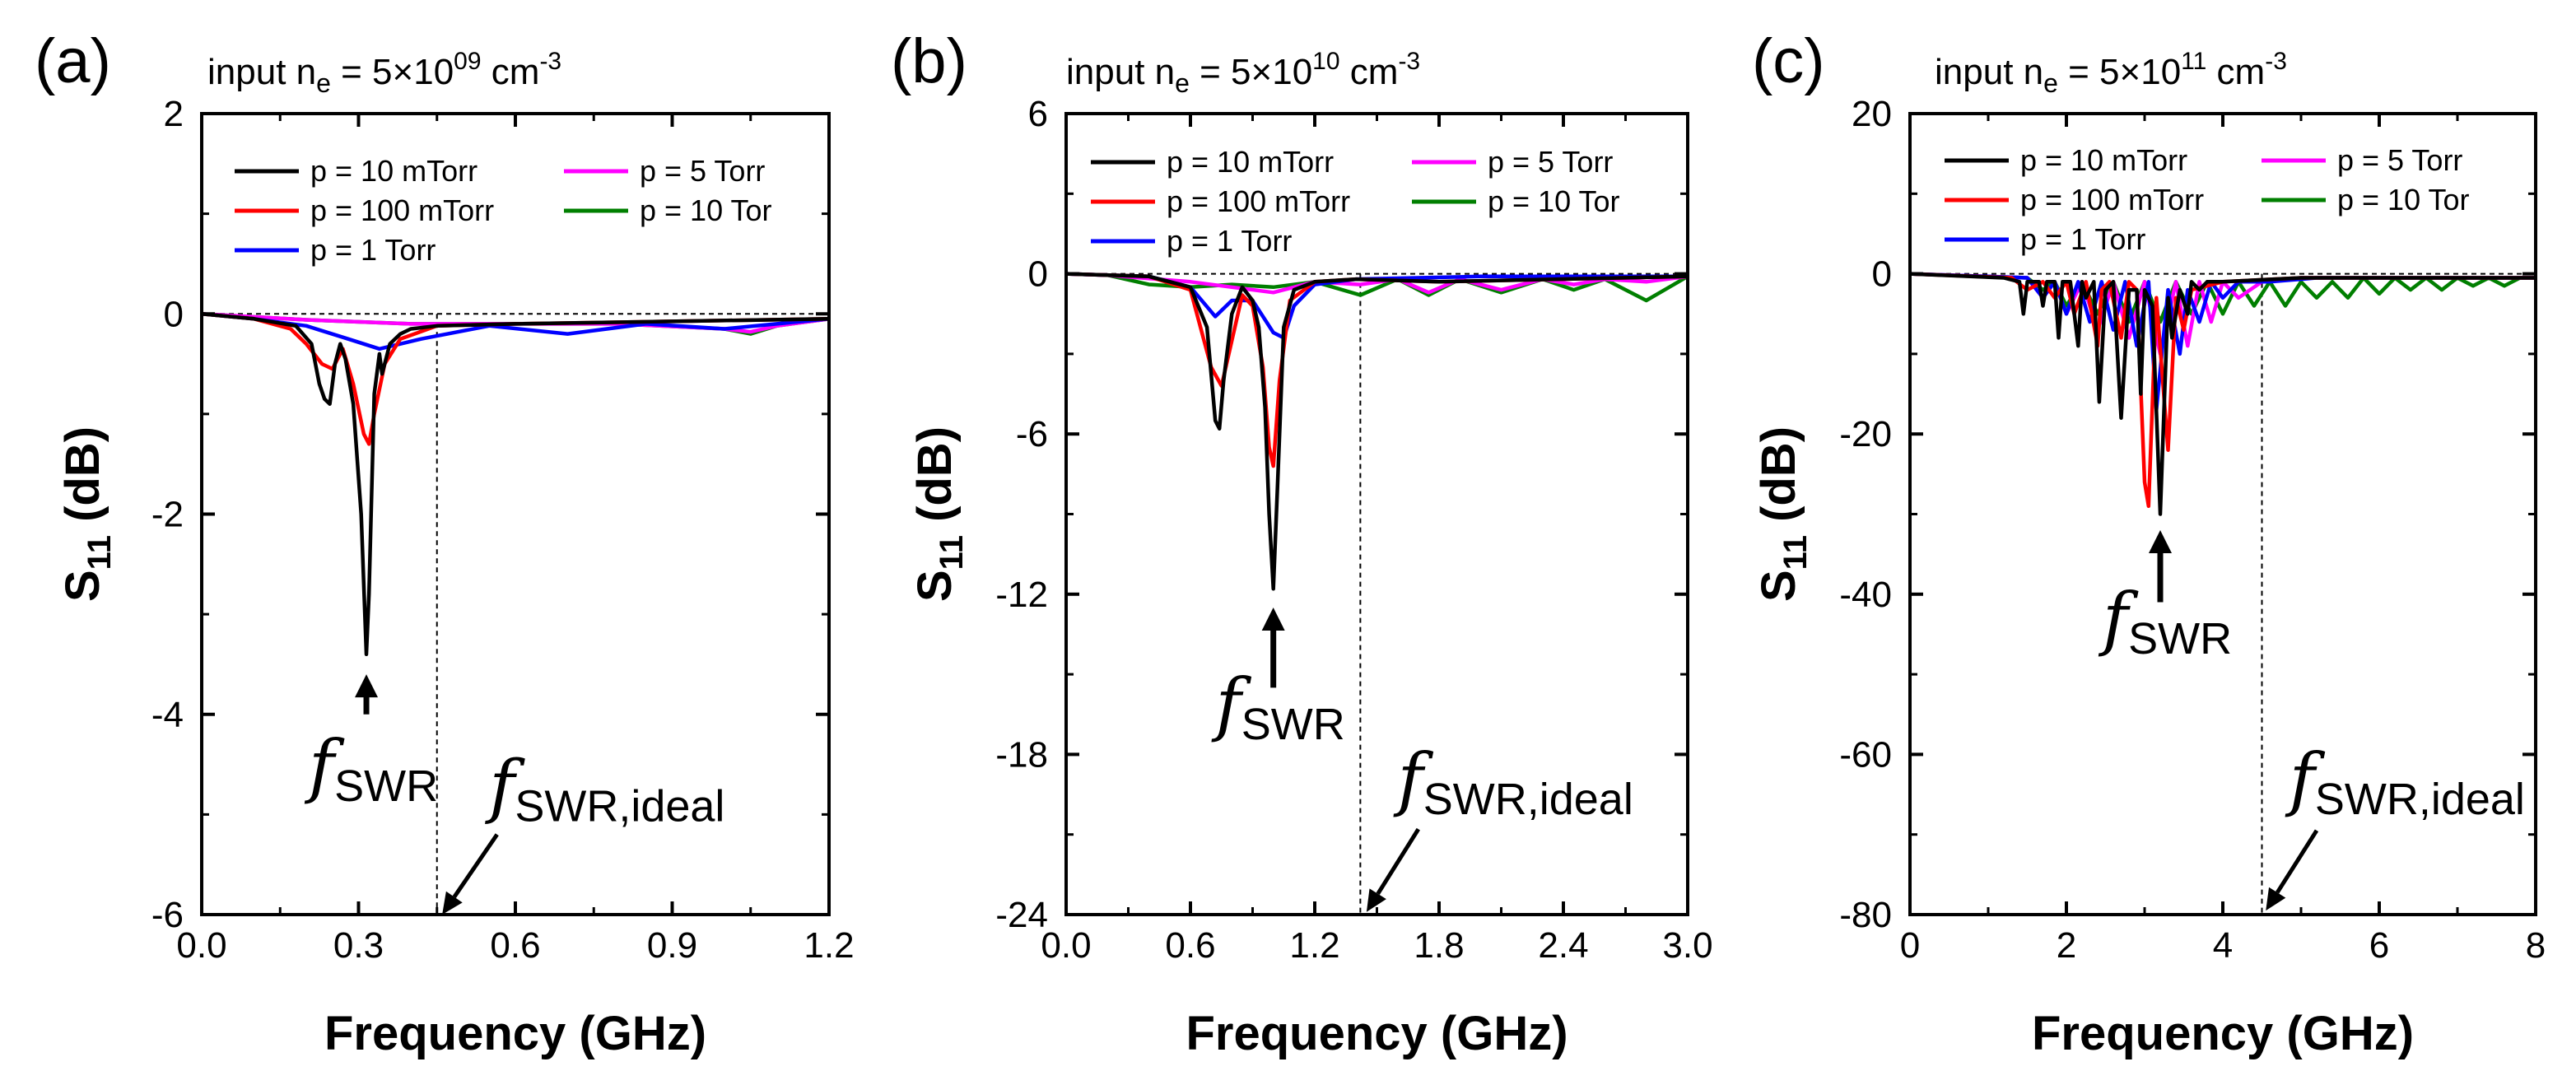 The height and width of the screenshot is (1085, 2576). Describe the element at coordinates (1788, 61) in the screenshot. I see `panel-label: (c)` at that location.